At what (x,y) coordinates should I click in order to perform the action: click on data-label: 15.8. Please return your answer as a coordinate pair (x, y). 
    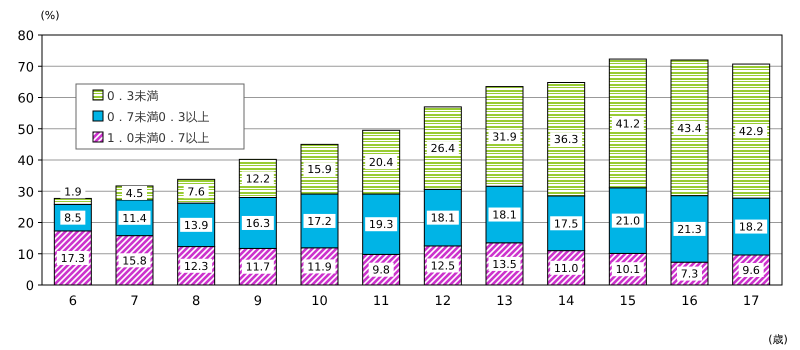
    Looking at the image, I should click on (134, 261).